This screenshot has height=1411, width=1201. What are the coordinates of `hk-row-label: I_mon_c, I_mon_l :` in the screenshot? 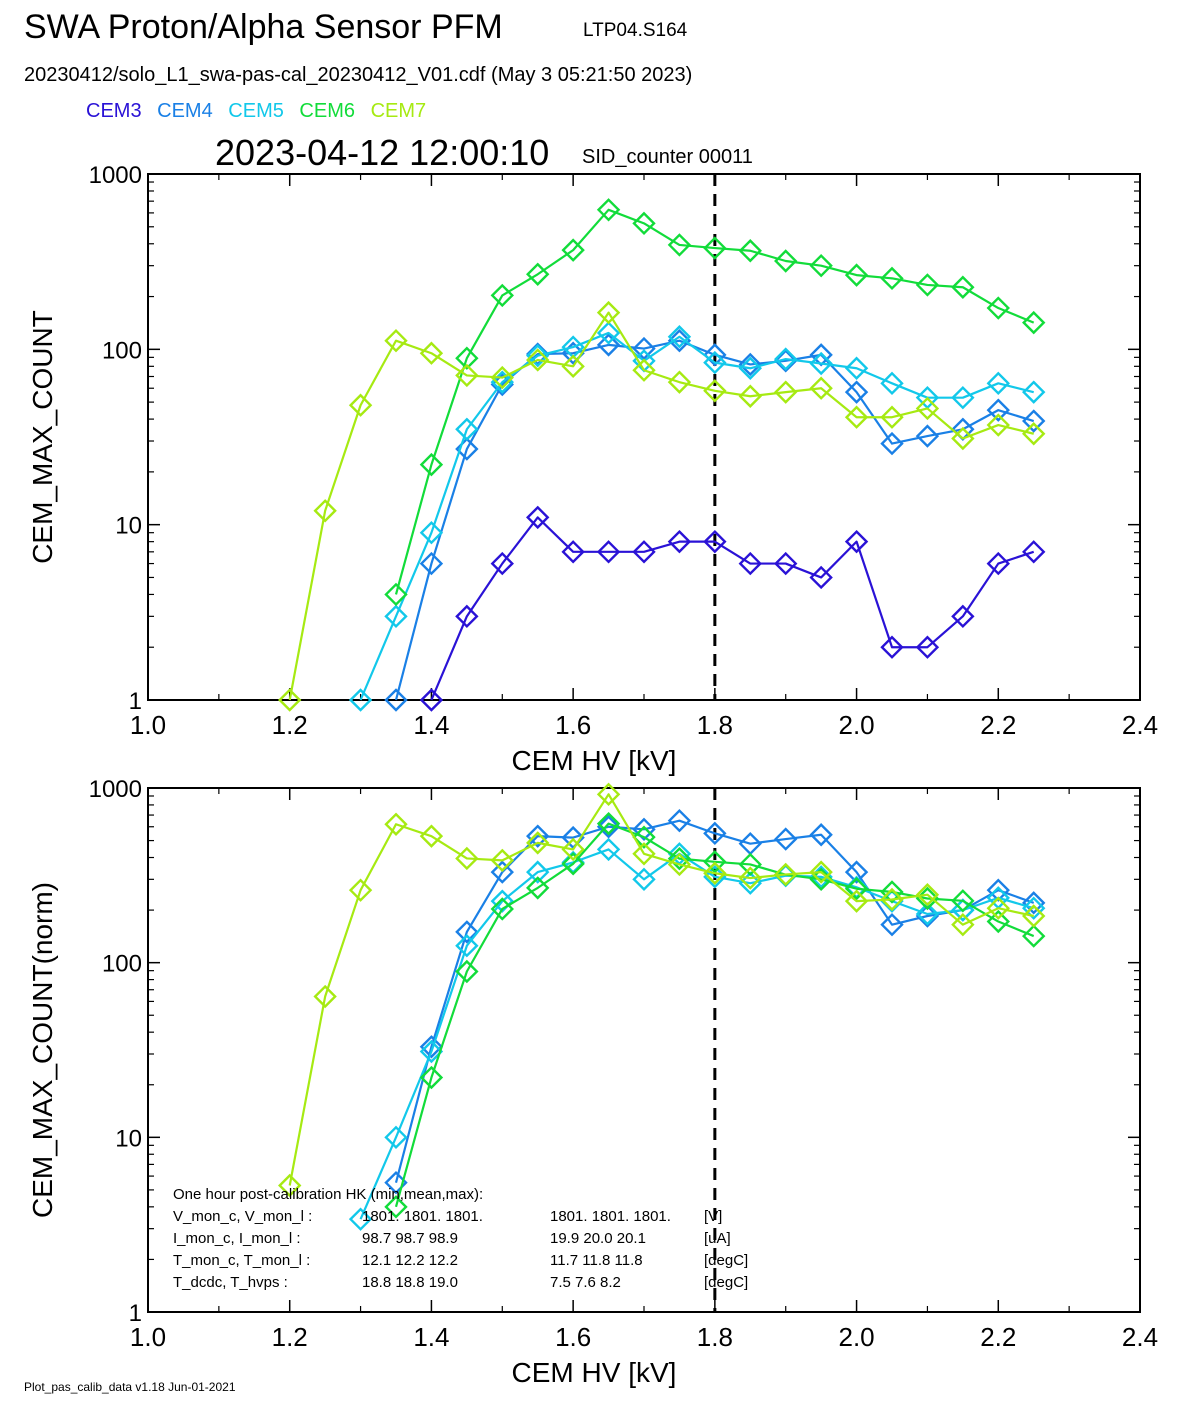 It's located at (237, 1238).